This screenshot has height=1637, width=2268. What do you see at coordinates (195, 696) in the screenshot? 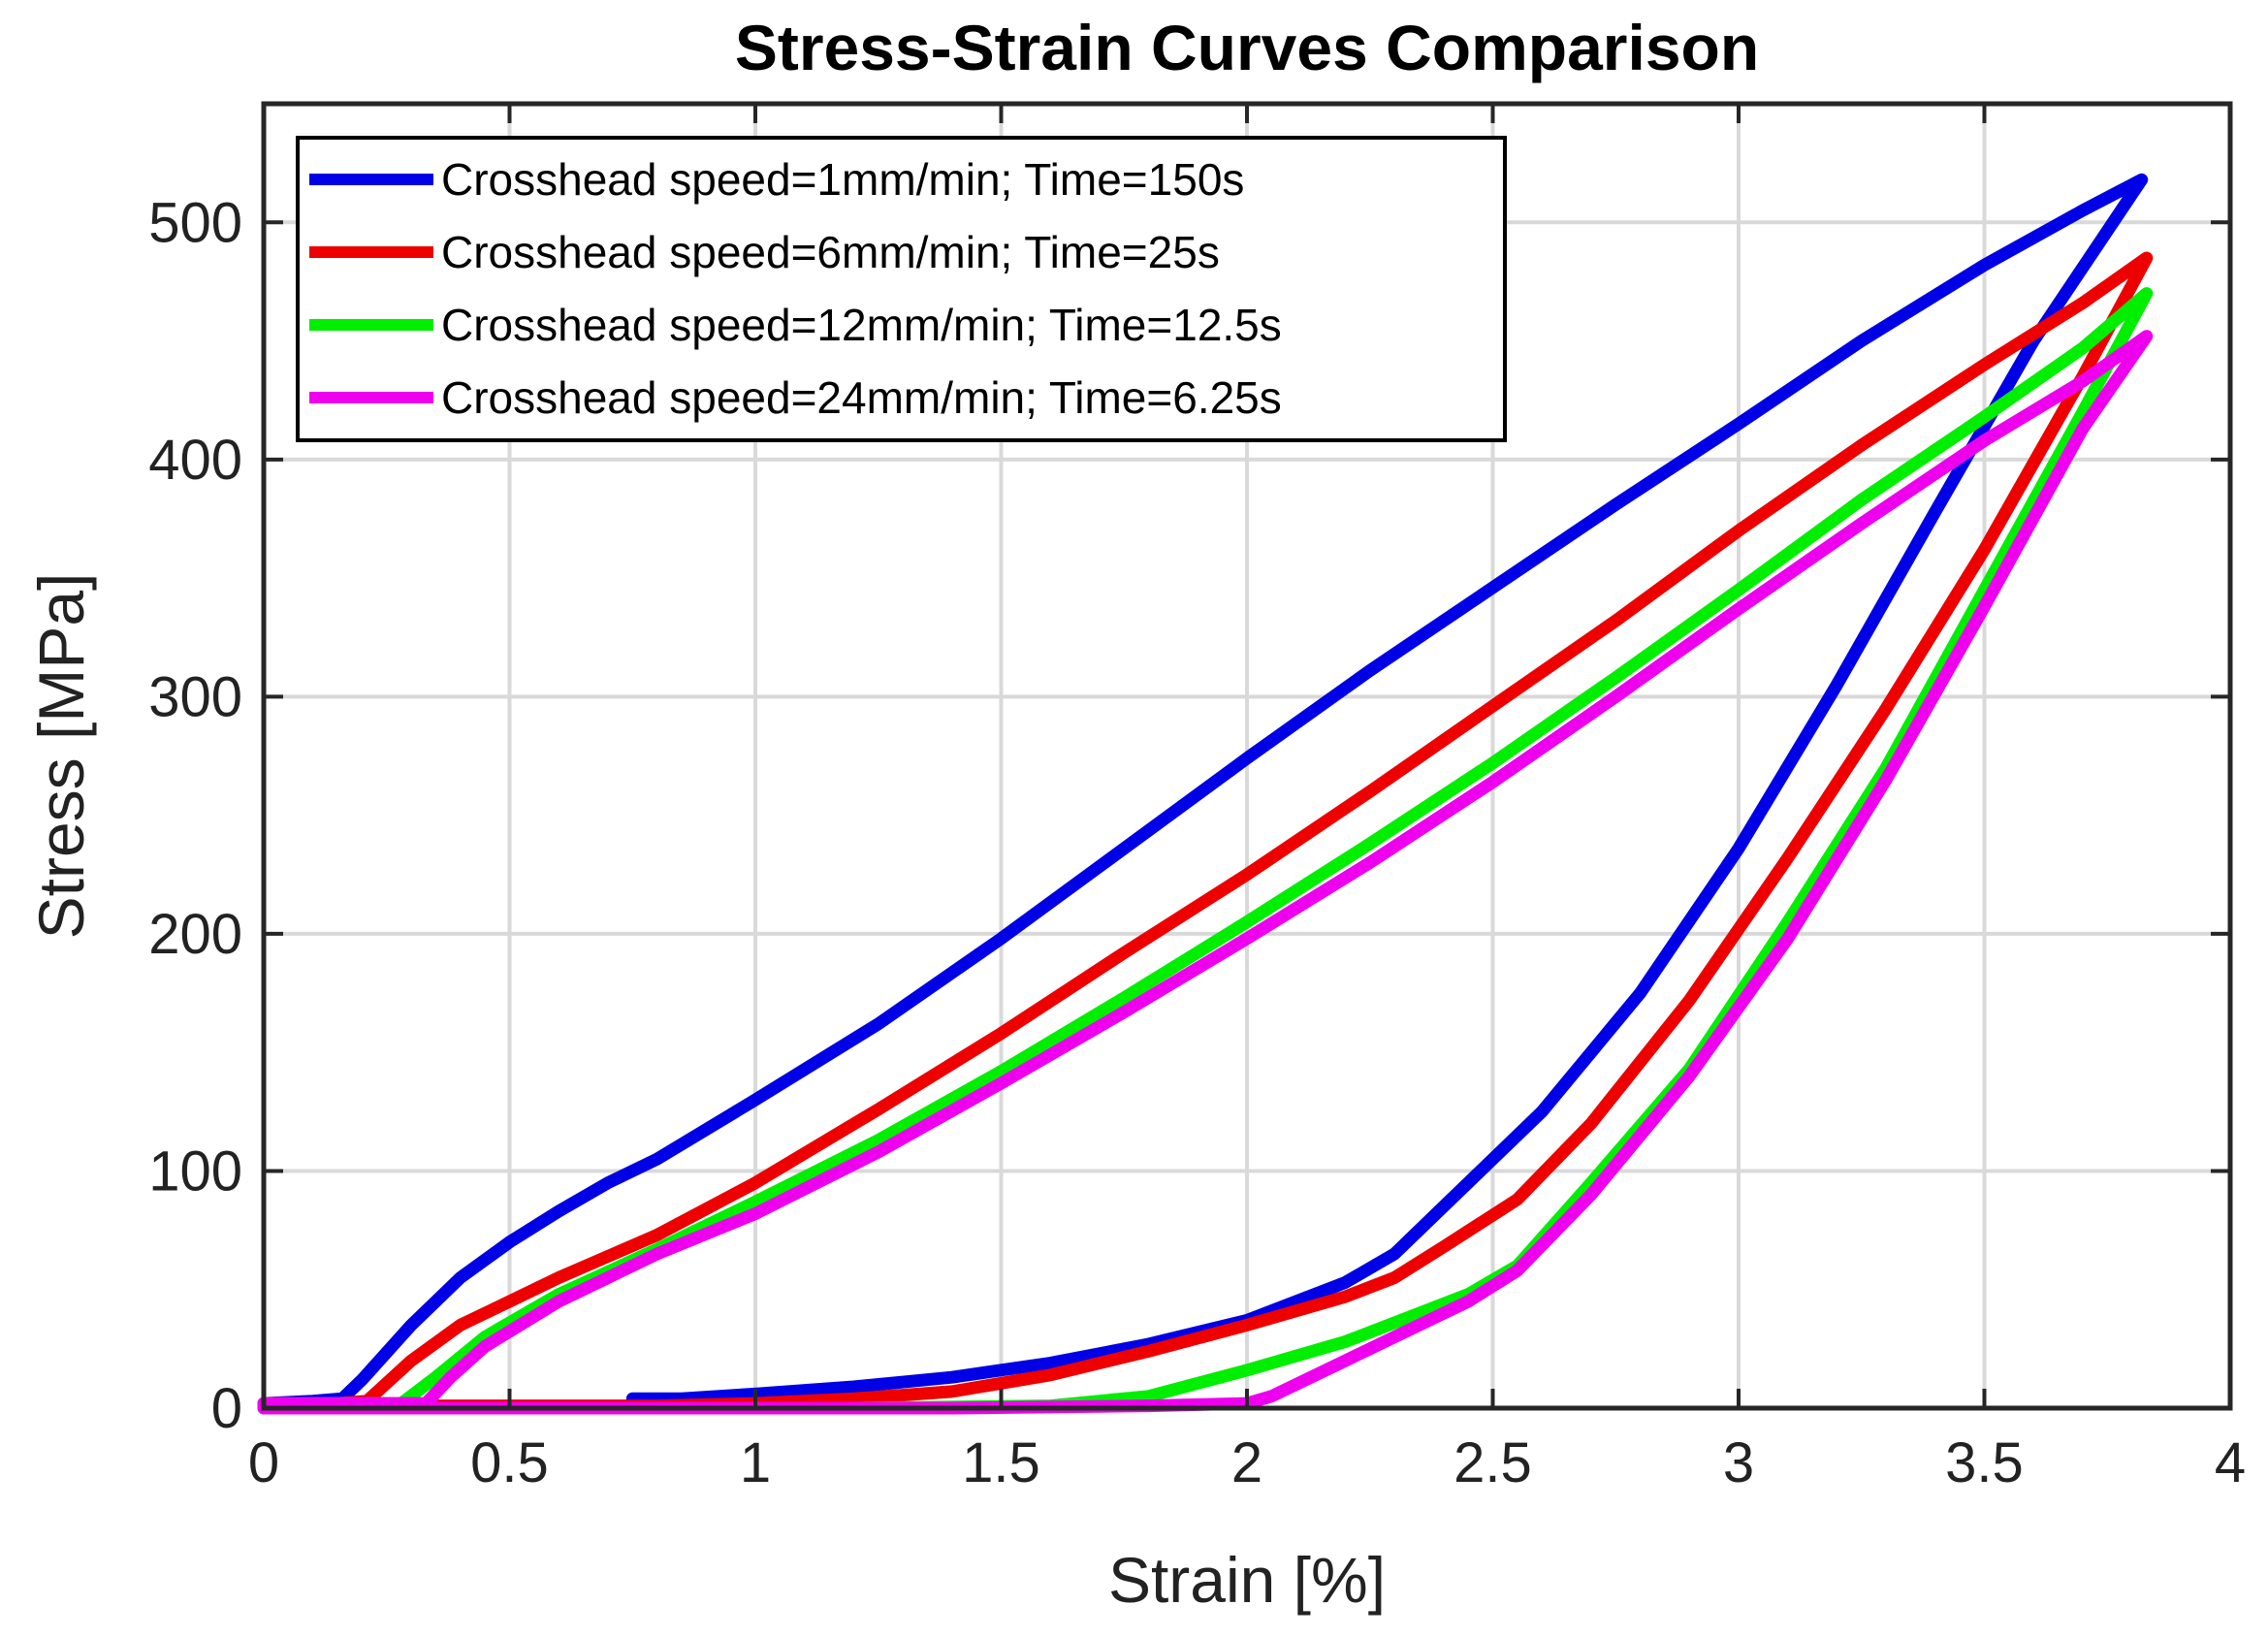
I see `y-tick-label: 300` at bounding box center [195, 696].